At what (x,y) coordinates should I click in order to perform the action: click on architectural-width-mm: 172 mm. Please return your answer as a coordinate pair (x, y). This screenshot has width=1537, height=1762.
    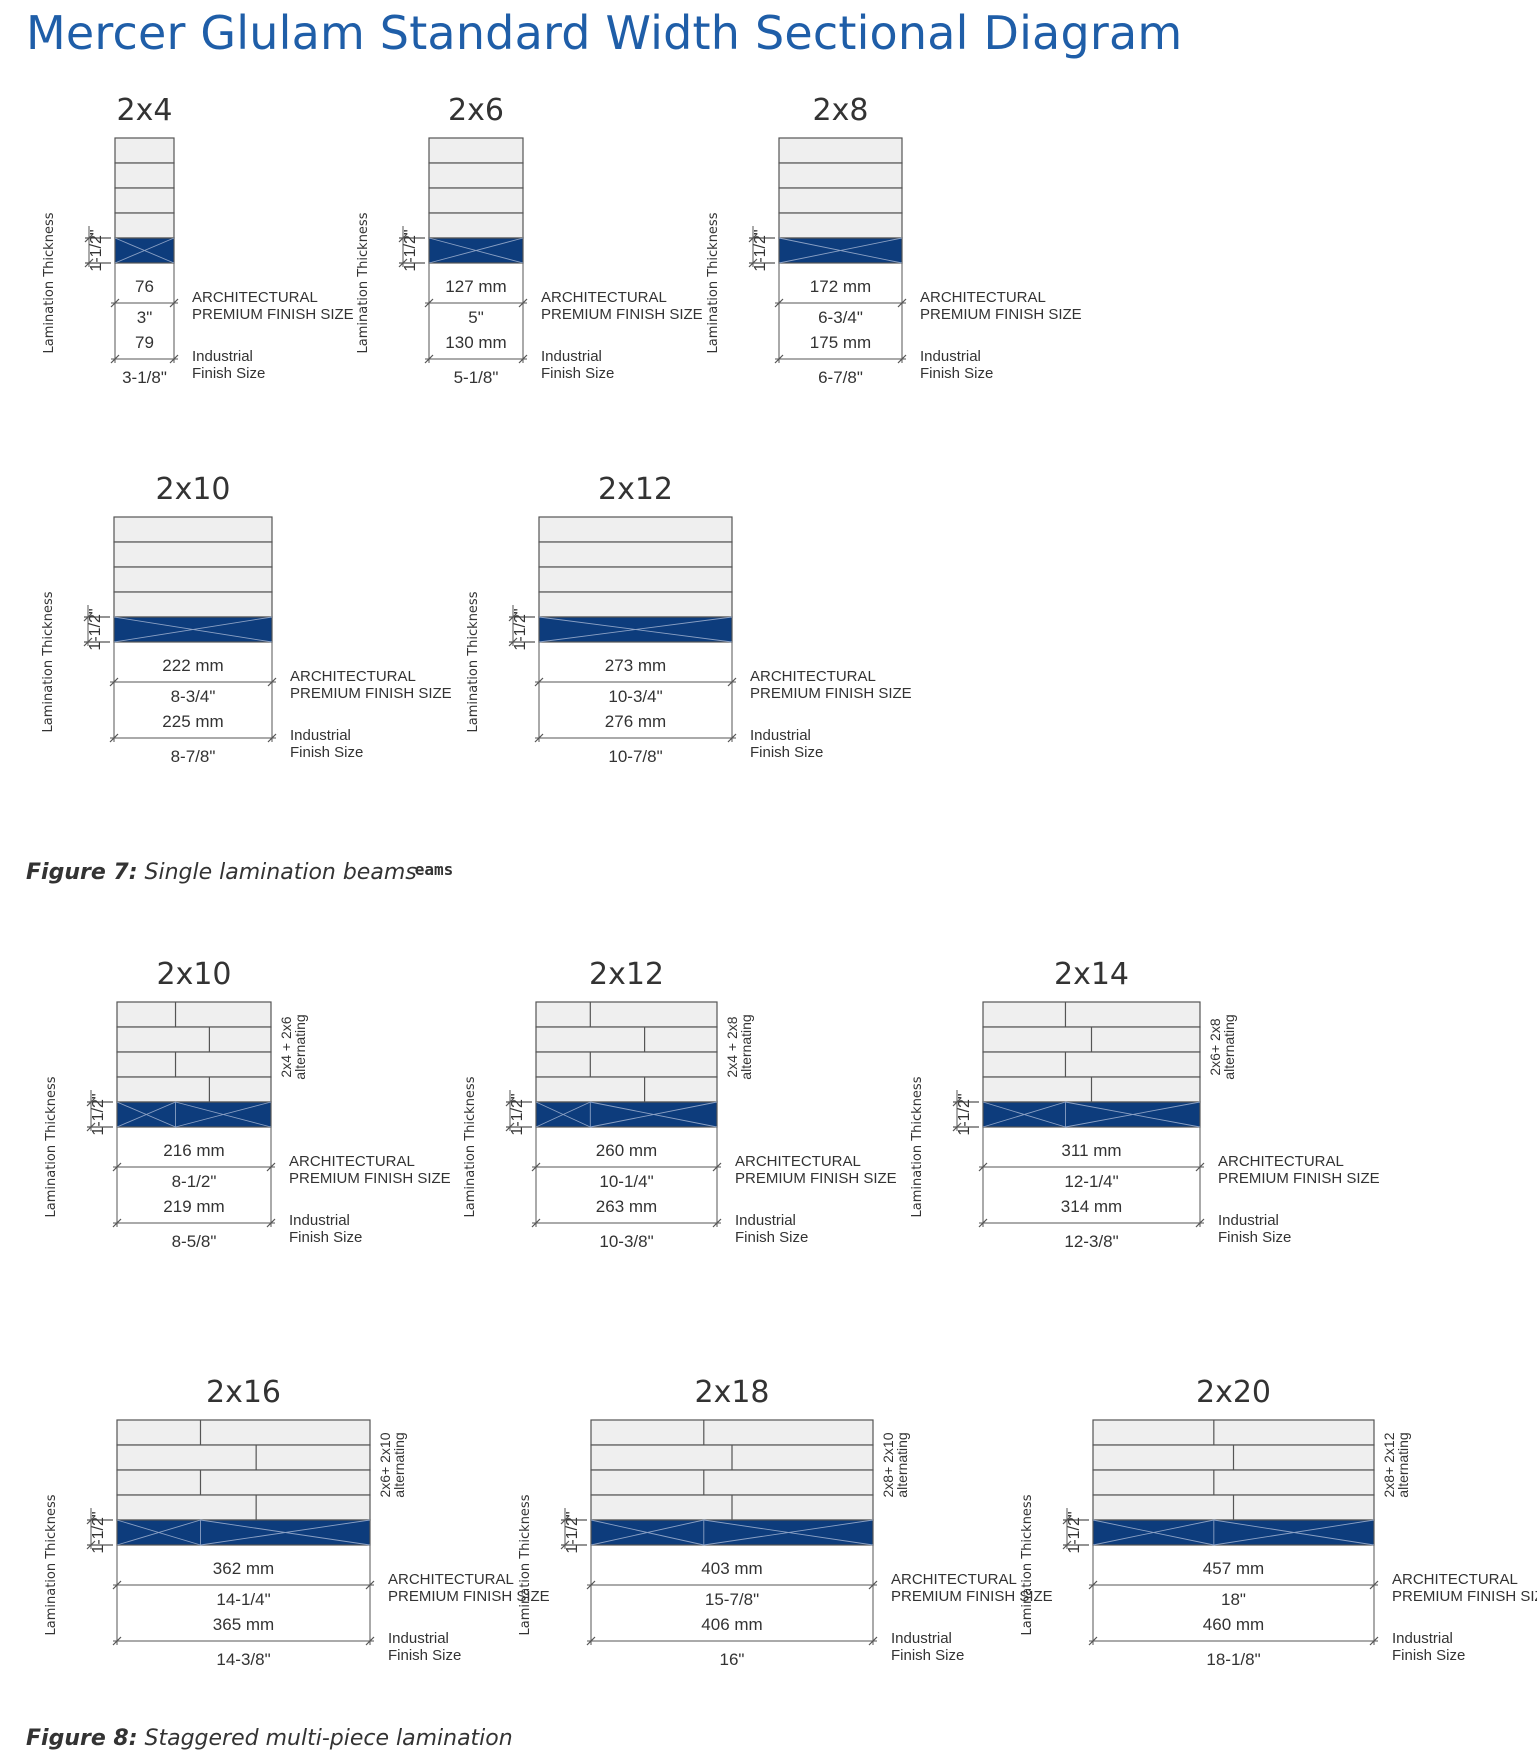
    Looking at the image, I should click on (840, 286).